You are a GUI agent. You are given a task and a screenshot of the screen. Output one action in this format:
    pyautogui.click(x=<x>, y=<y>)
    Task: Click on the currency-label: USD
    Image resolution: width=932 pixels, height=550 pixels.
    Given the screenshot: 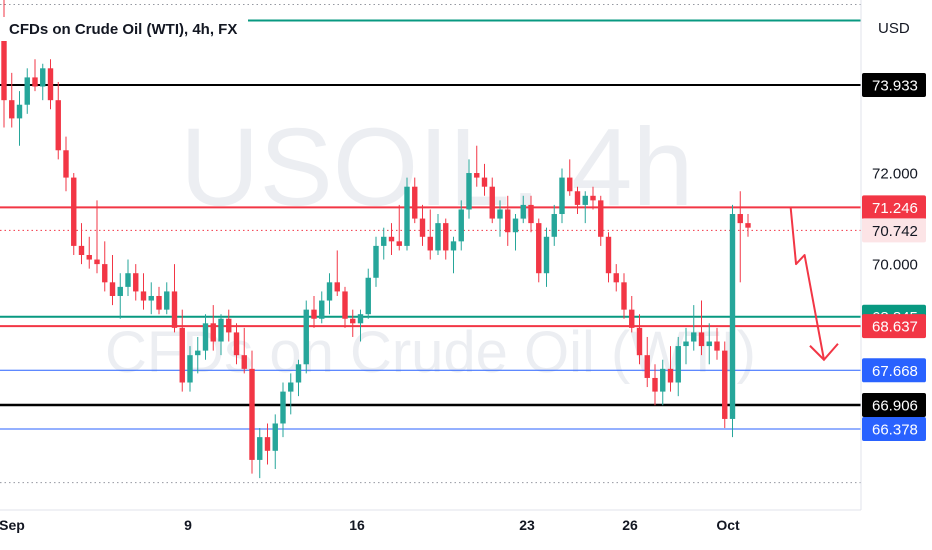 What is the action you would take?
    pyautogui.click(x=894, y=28)
    